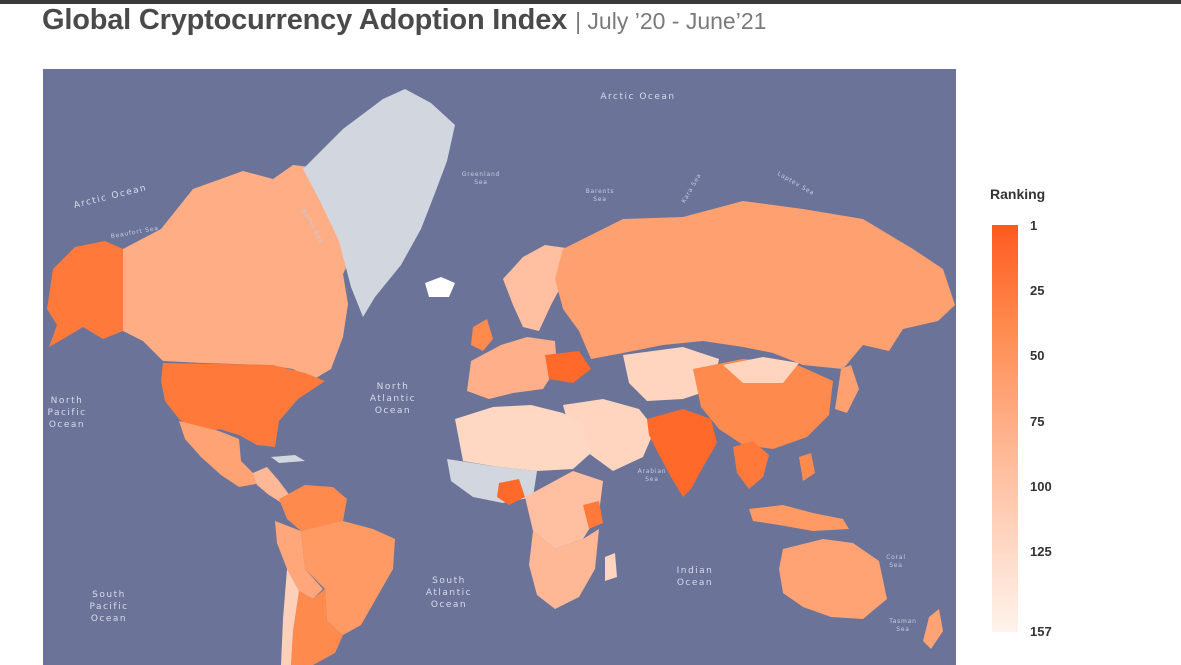 The image size is (1181, 665). I want to click on label-indian-ocean-1: Indian, so click(695, 571).